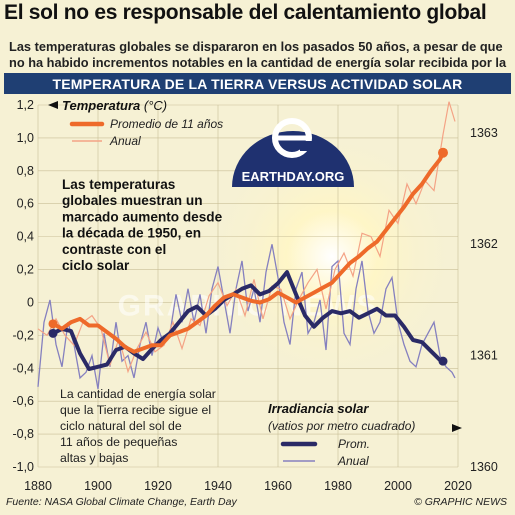 This screenshot has height=515, width=515. What do you see at coordinates (153, 105) in the screenshot?
I see `temperature-axis-unit: (°C)` at bounding box center [153, 105].